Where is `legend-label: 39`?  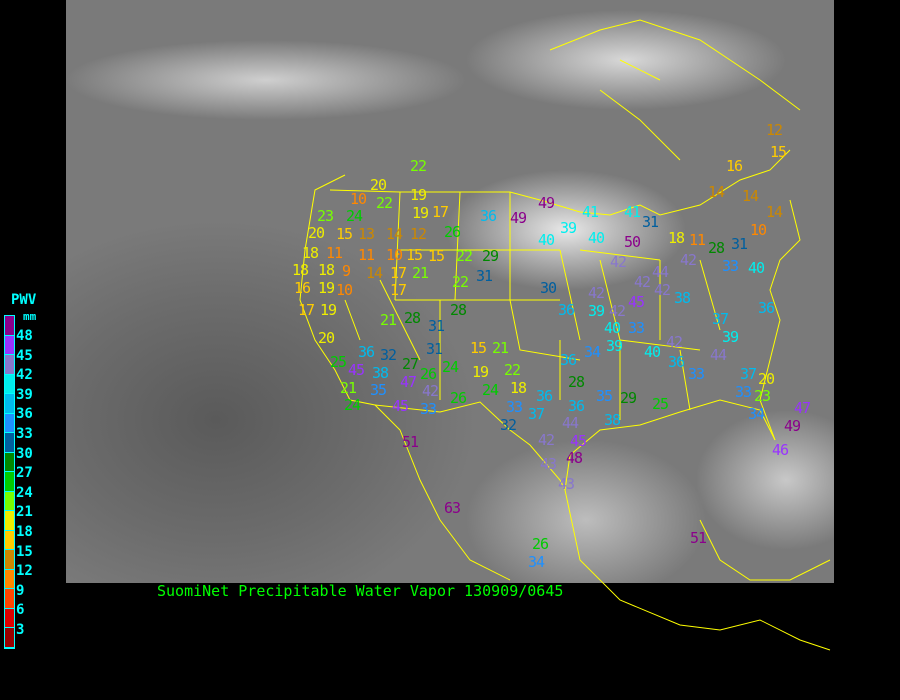
legend-label: 39 is located at coordinates (24, 394).